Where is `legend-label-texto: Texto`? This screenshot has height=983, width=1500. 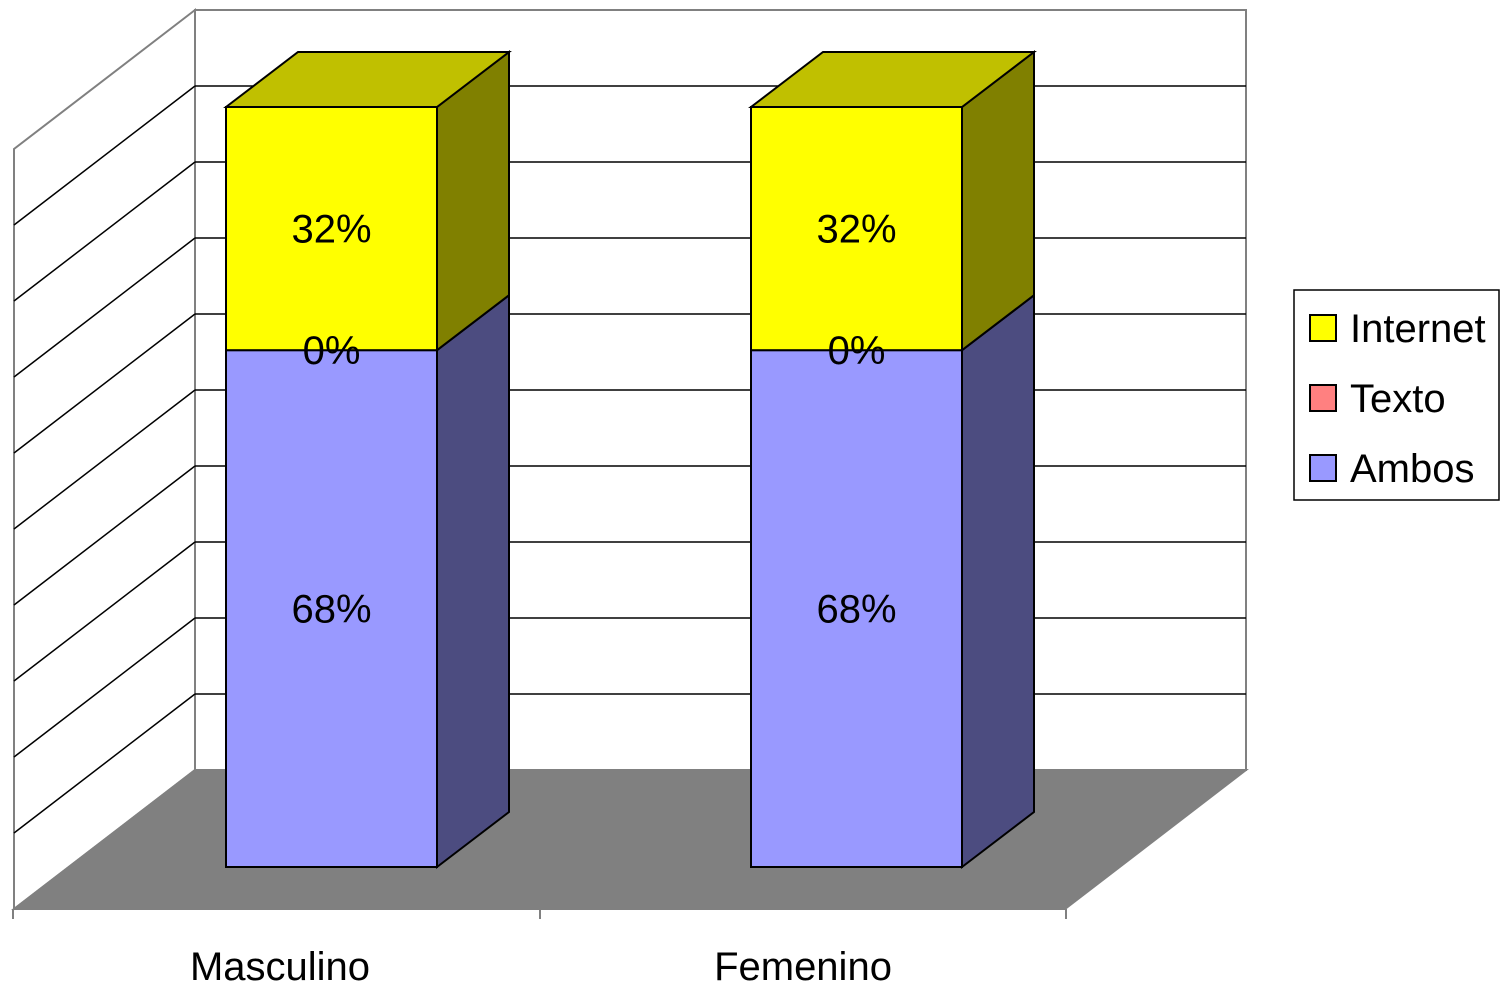
legend-label-texto: Texto is located at coordinates (1398, 399).